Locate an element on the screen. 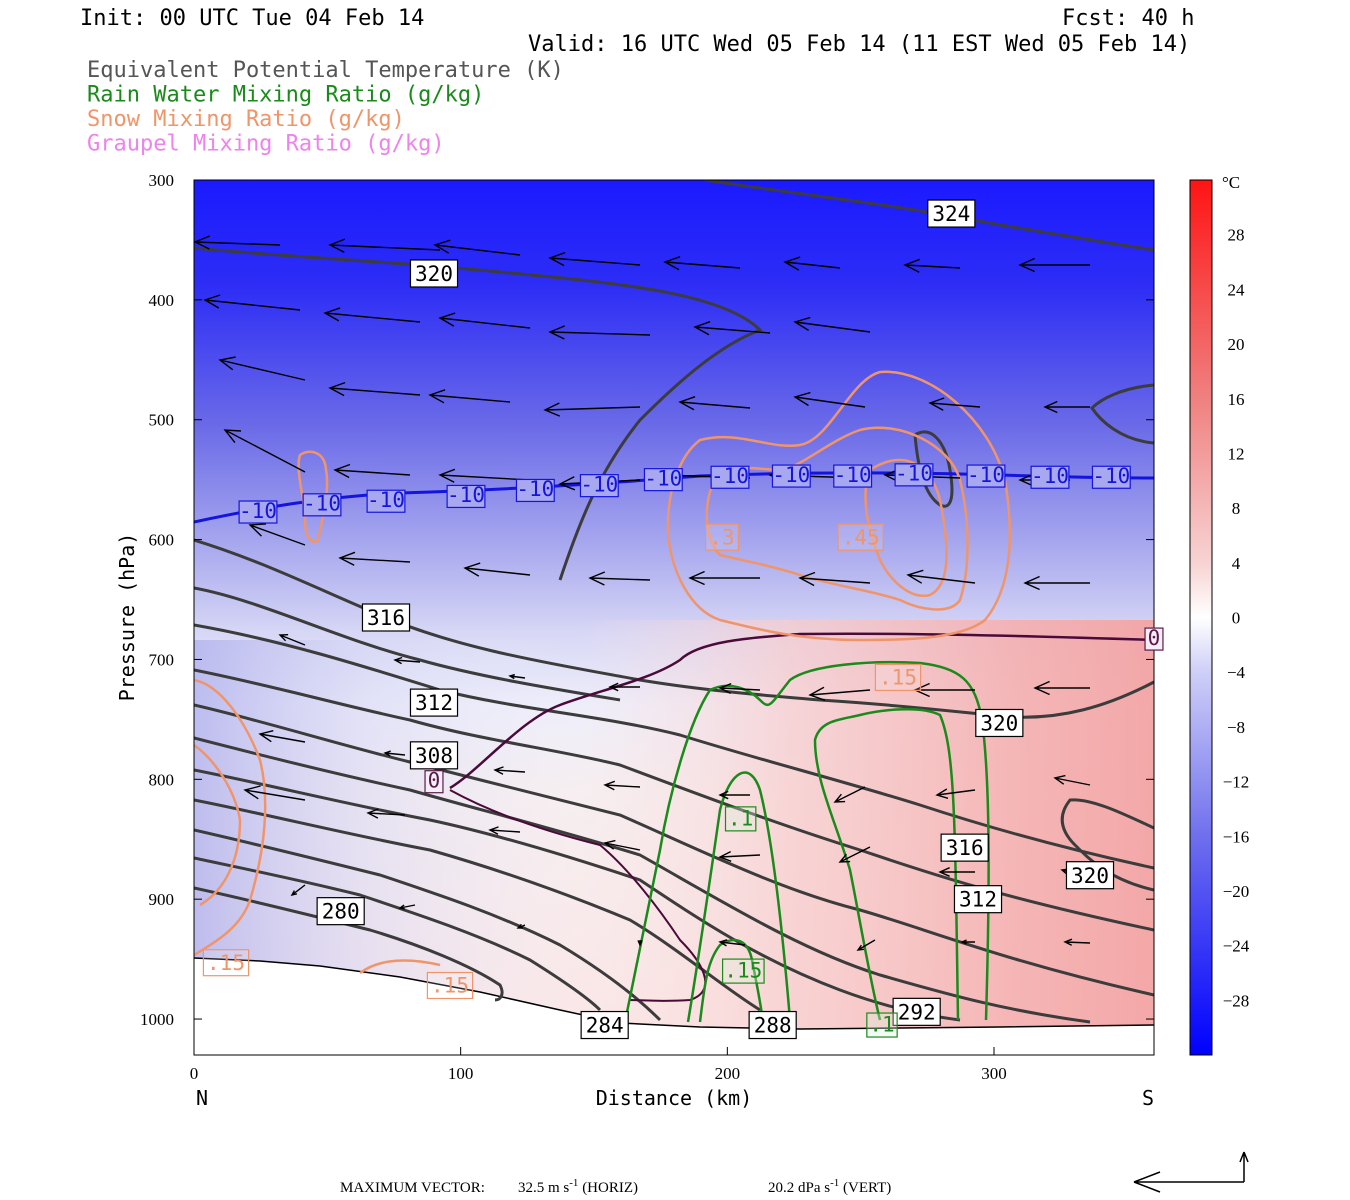 The image size is (1350, 1200). theta-e-label: 288 is located at coordinates (773, 1026).